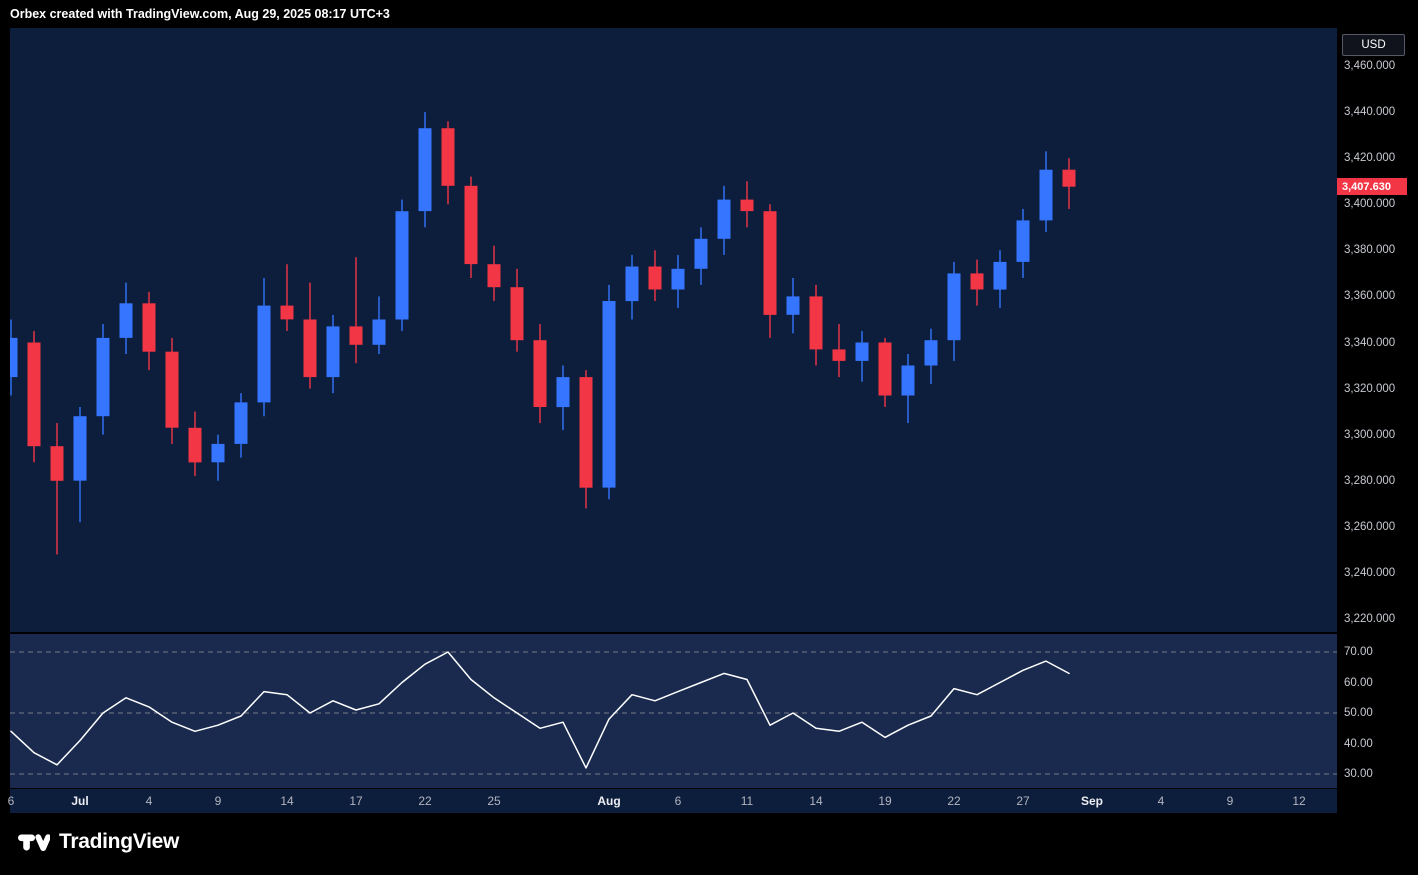 The image size is (1418, 875). I want to click on footer-bar: TradingView, so click(709, 844).